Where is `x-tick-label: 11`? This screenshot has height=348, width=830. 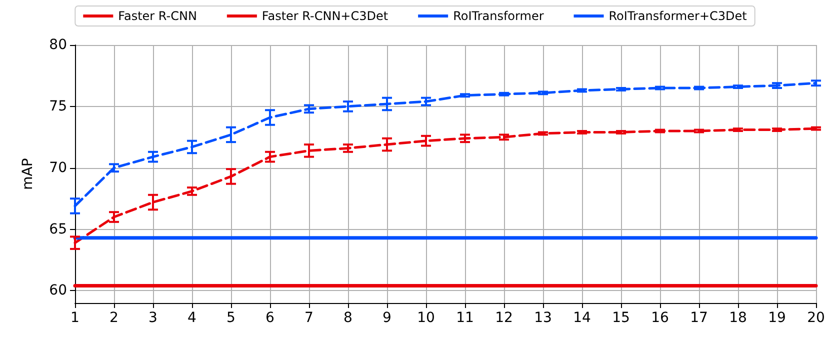
x-tick-label: 11 is located at coordinates (465, 318).